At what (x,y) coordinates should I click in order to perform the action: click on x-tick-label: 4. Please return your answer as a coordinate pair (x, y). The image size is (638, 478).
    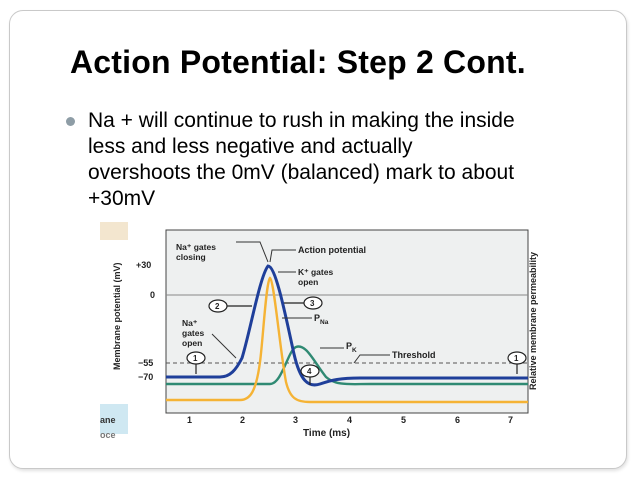
    Looking at the image, I should click on (349, 420).